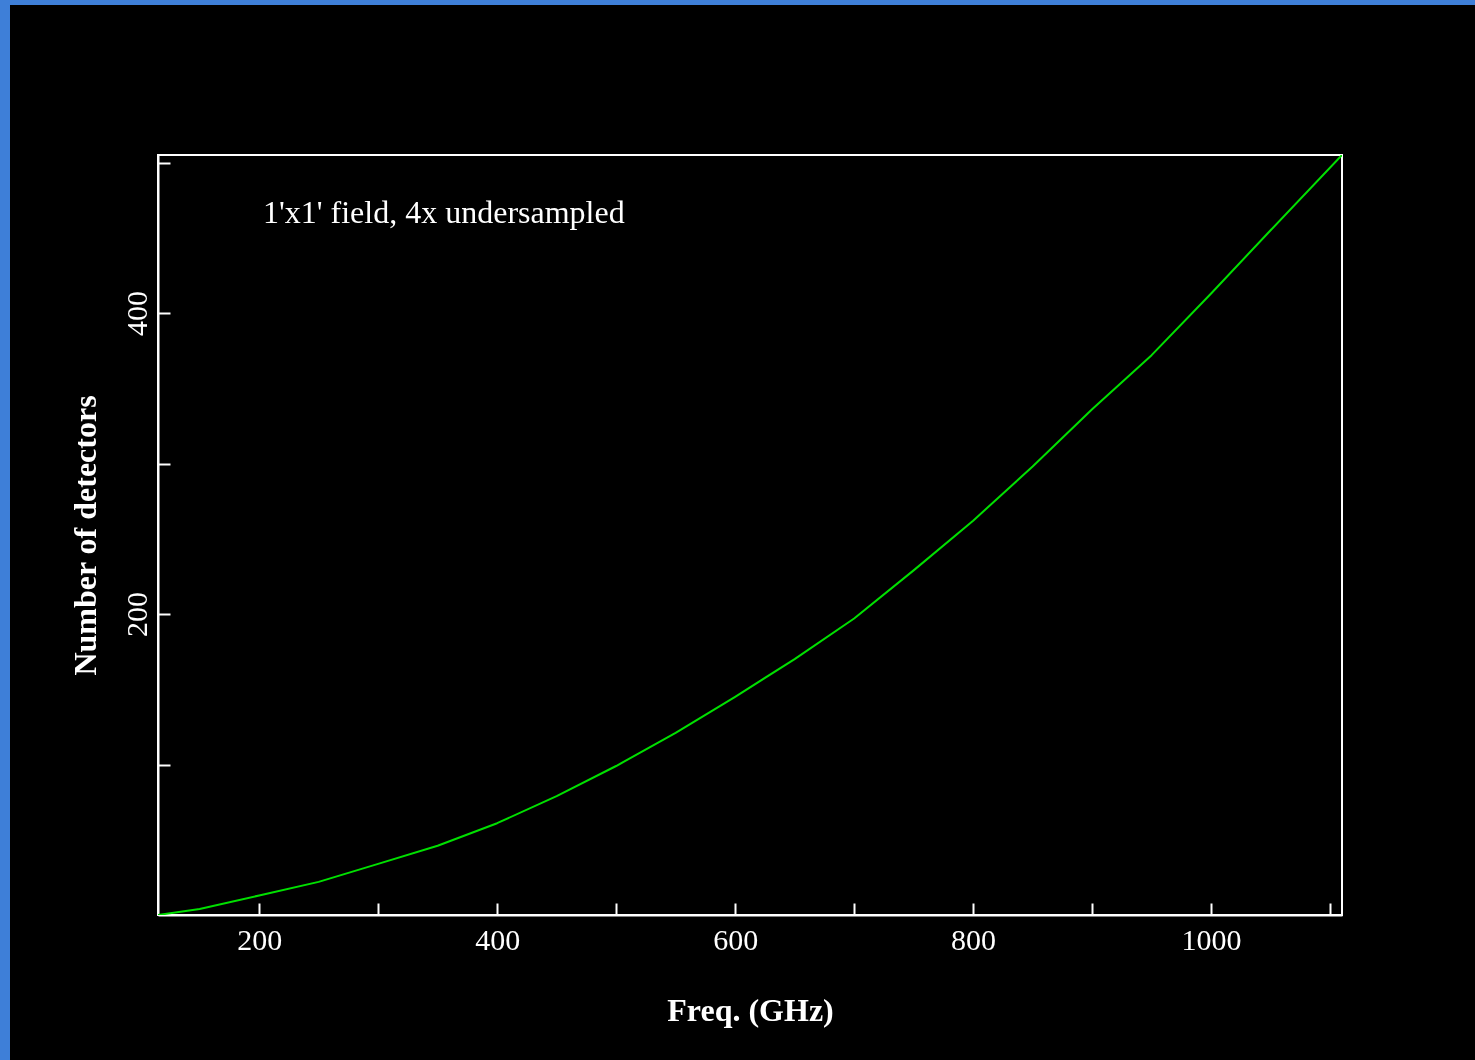  Describe the element at coordinates (498, 939) in the screenshot. I see `x-tick-label: 400` at that location.